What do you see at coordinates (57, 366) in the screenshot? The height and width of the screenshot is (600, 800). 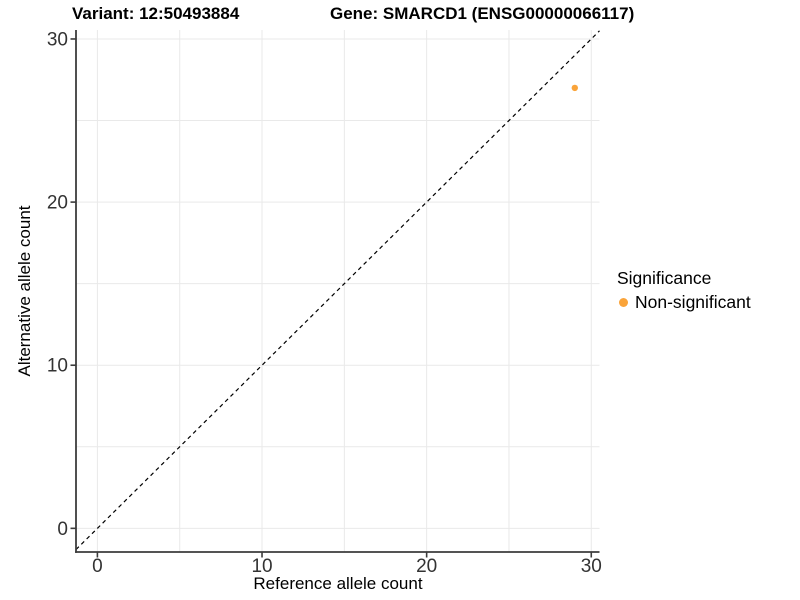 I see `y-tick-label: 10` at bounding box center [57, 366].